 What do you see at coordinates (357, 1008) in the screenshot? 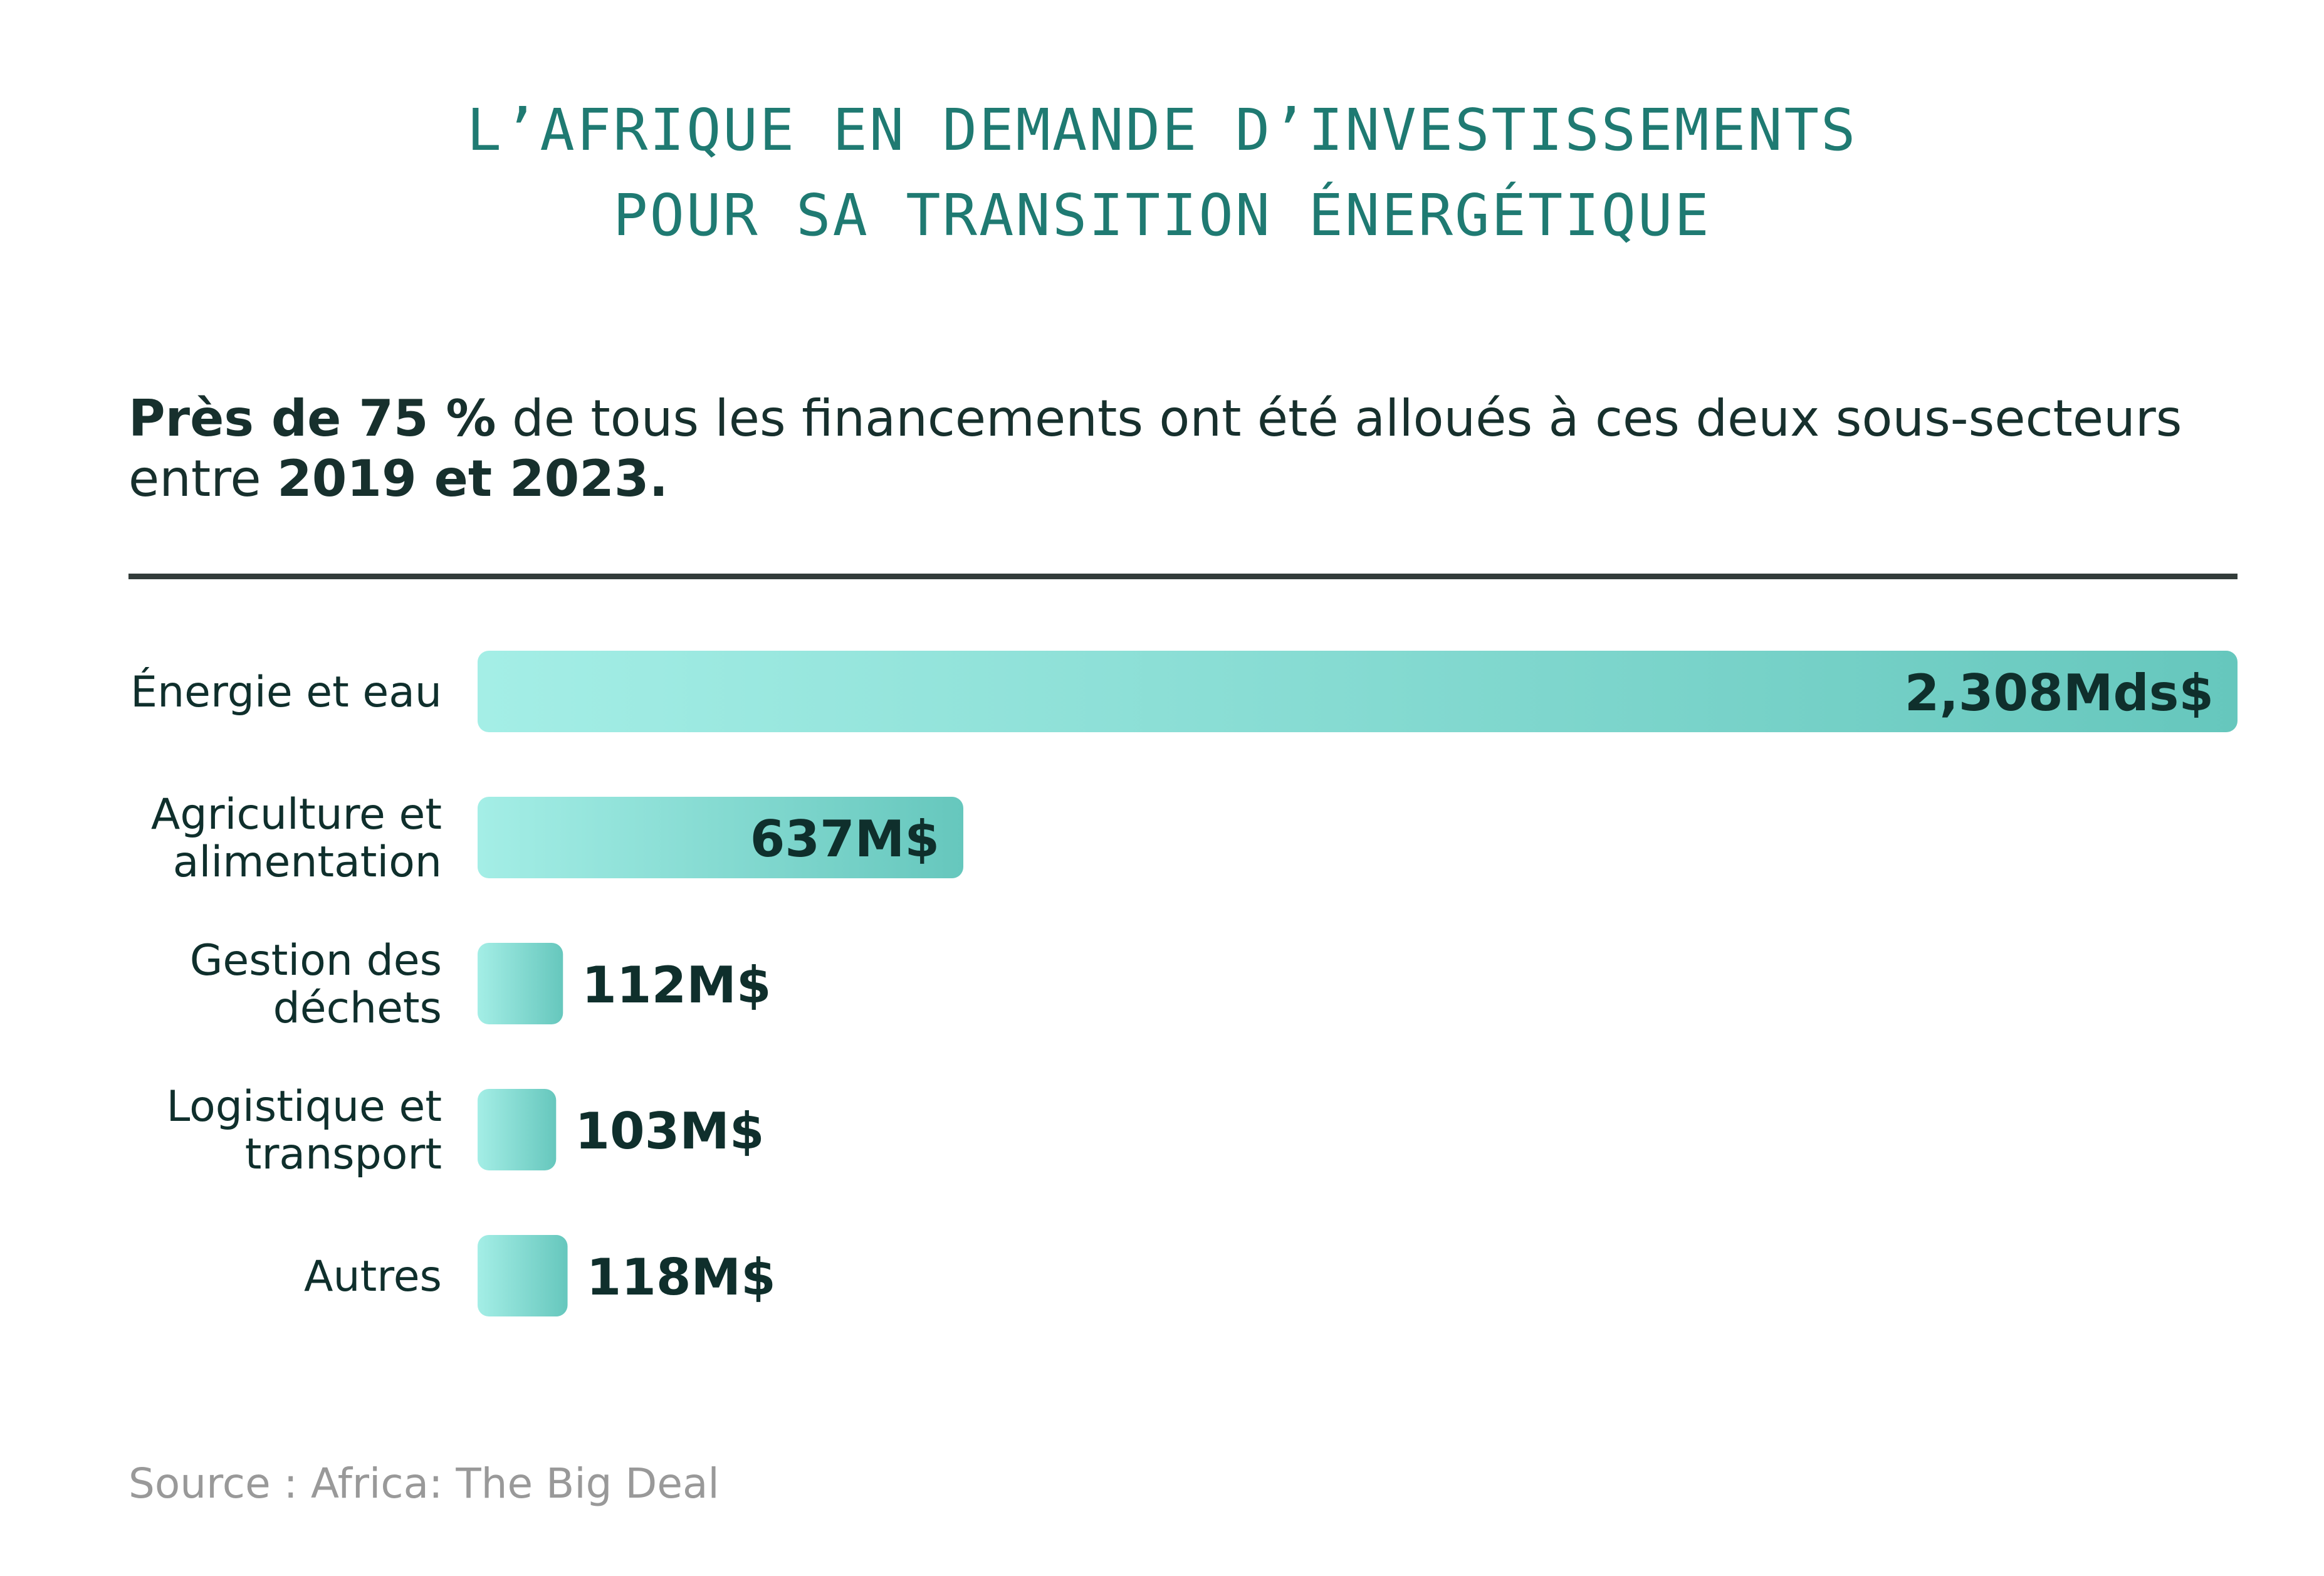
I see `category-label-2-1: déchets` at bounding box center [357, 1008].